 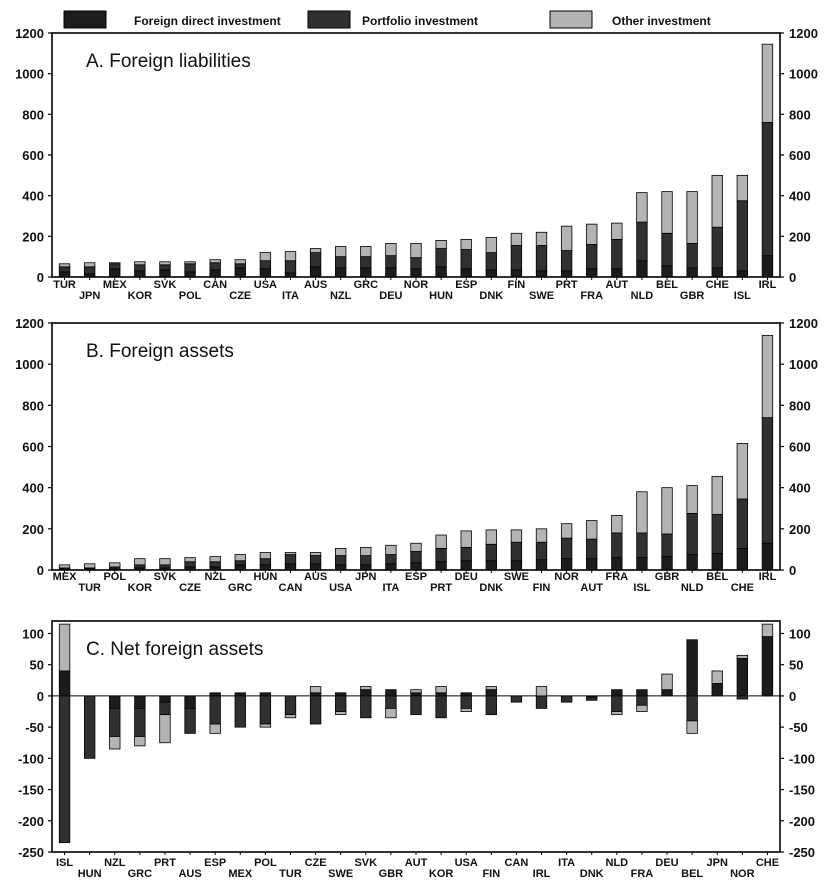 What do you see at coordinates (441, 694) in the screenshot?
I see `bar-fdi-kor` at bounding box center [441, 694].